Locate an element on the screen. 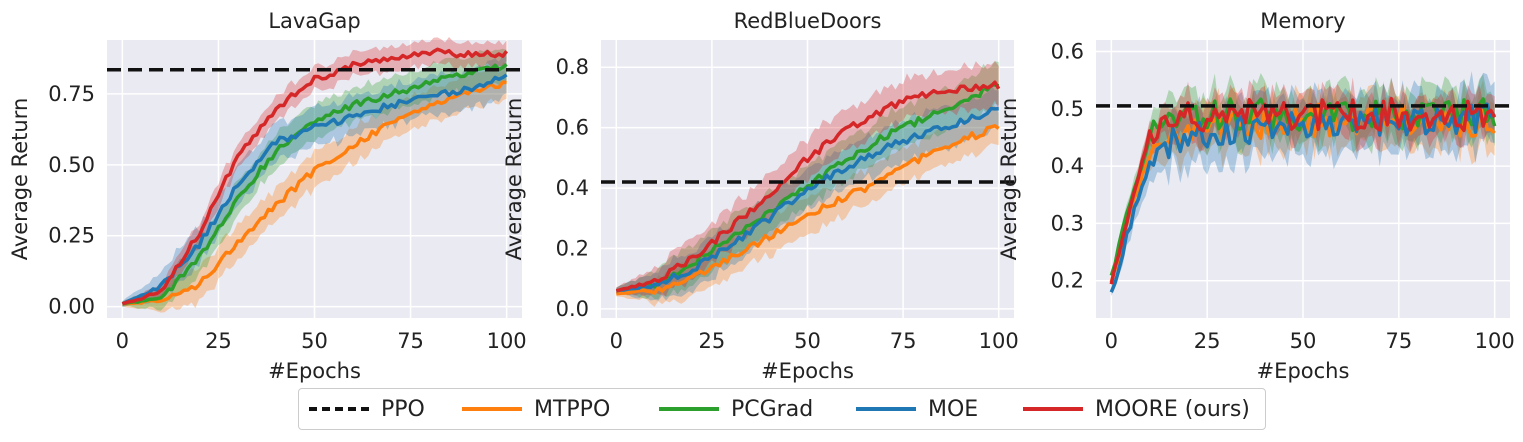  band-mtppo is located at coordinates (314, 187).